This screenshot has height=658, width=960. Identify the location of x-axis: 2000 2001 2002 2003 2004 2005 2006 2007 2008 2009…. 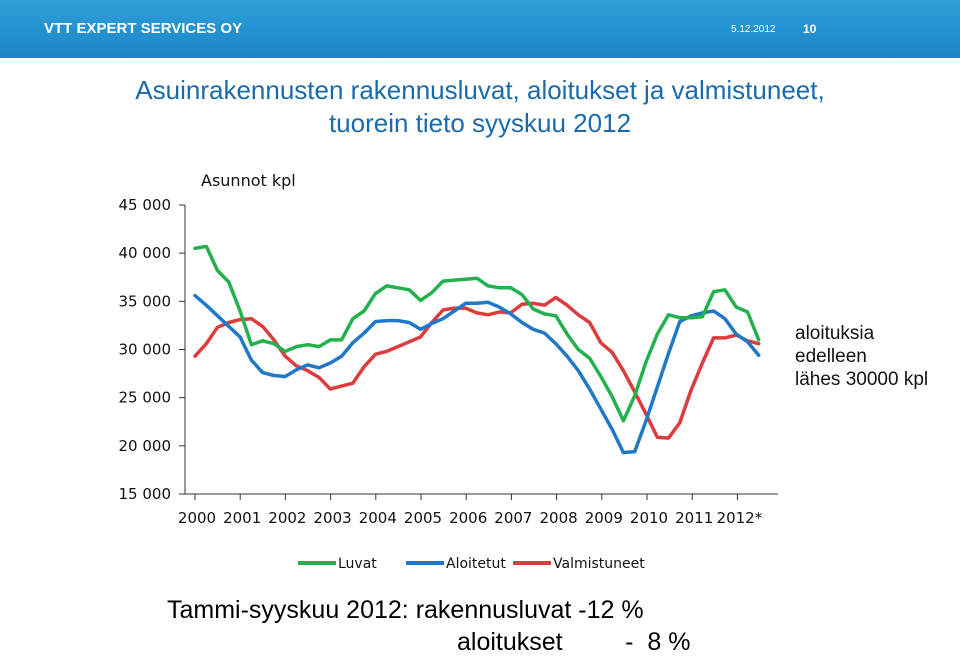
(478, 510).